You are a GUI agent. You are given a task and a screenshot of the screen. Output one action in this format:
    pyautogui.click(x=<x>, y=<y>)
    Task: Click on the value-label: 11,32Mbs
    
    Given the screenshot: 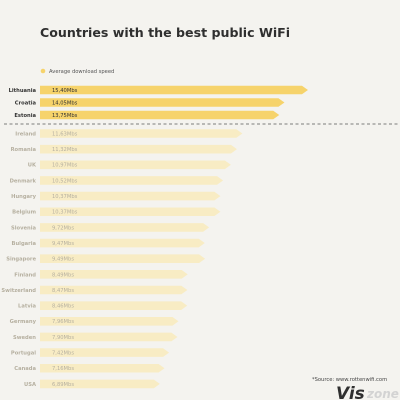 What is the action you would take?
    pyautogui.click(x=65, y=150)
    